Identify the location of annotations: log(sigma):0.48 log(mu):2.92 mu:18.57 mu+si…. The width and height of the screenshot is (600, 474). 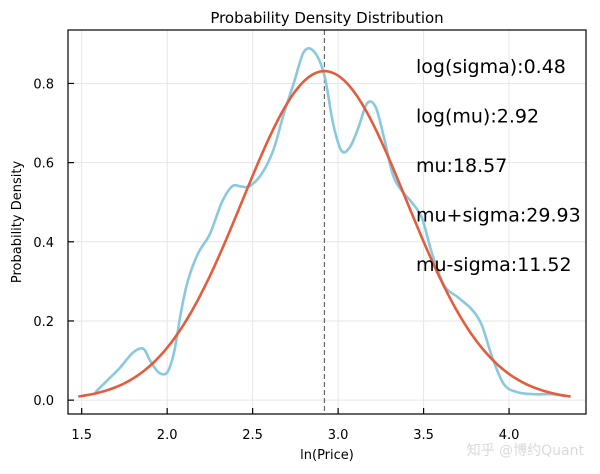
(498, 166).